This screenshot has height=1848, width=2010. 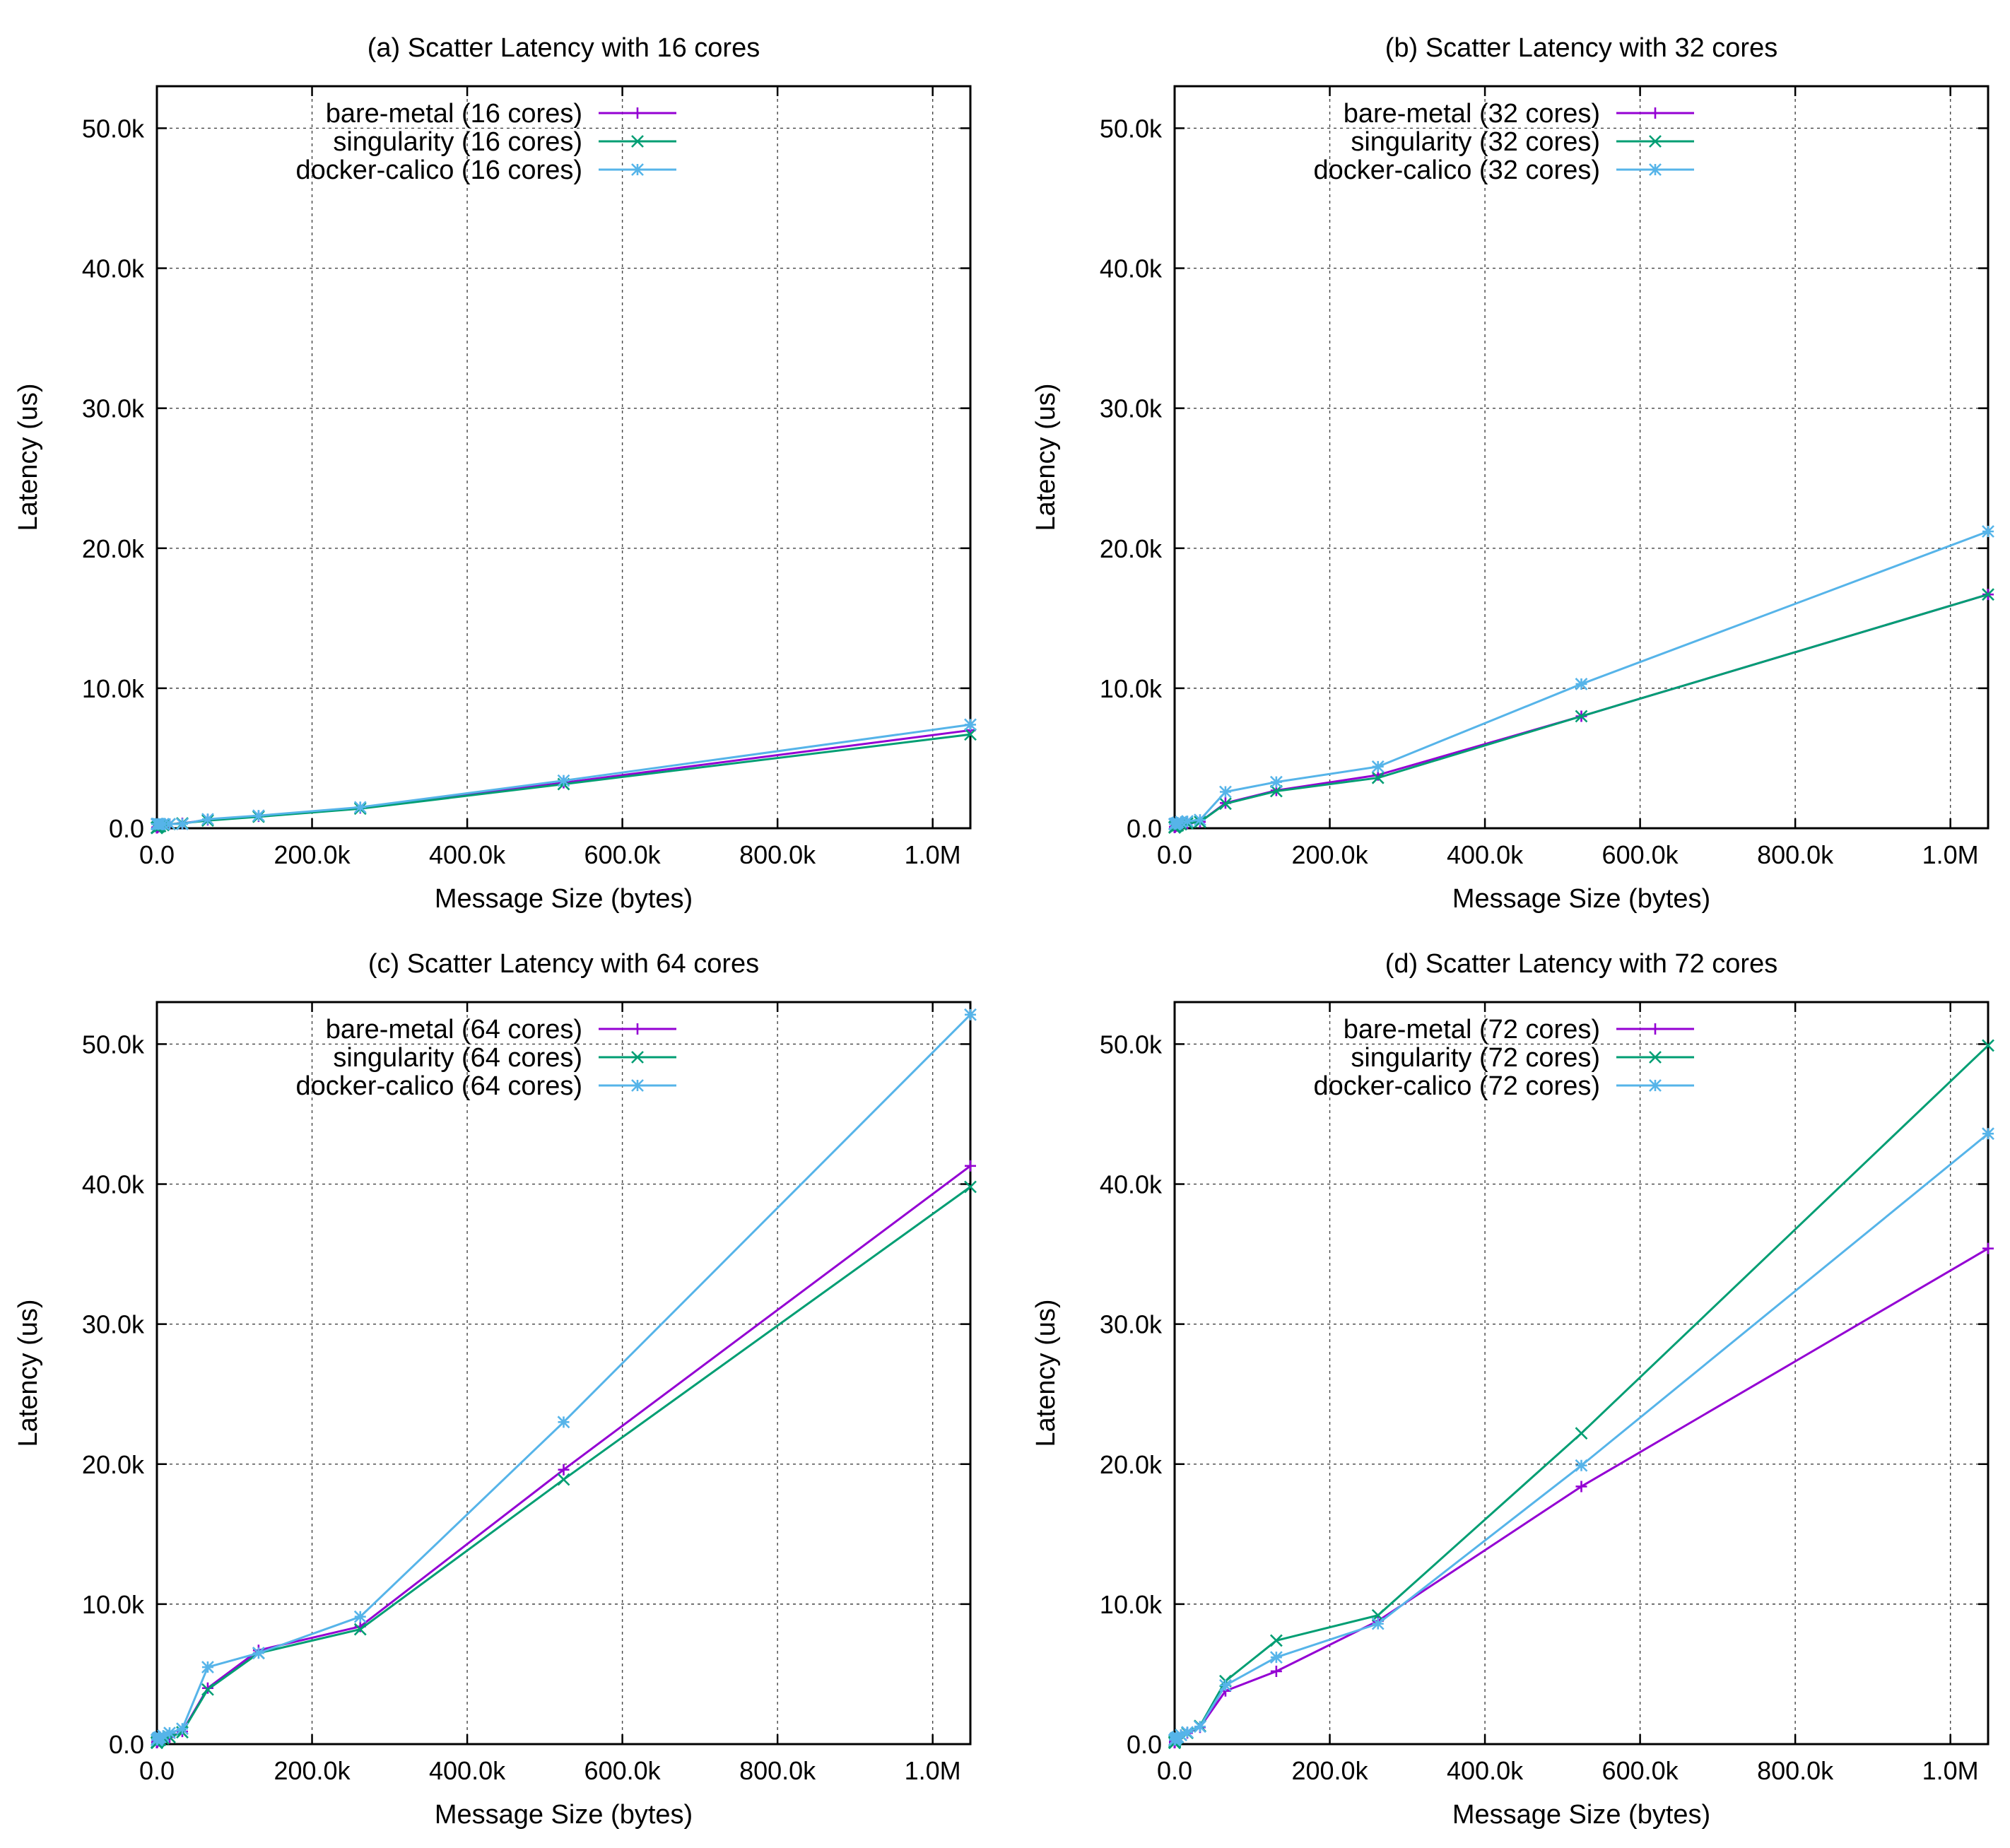 I want to click on legend-label: singularity (16 cores), so click(x=458, y=142).